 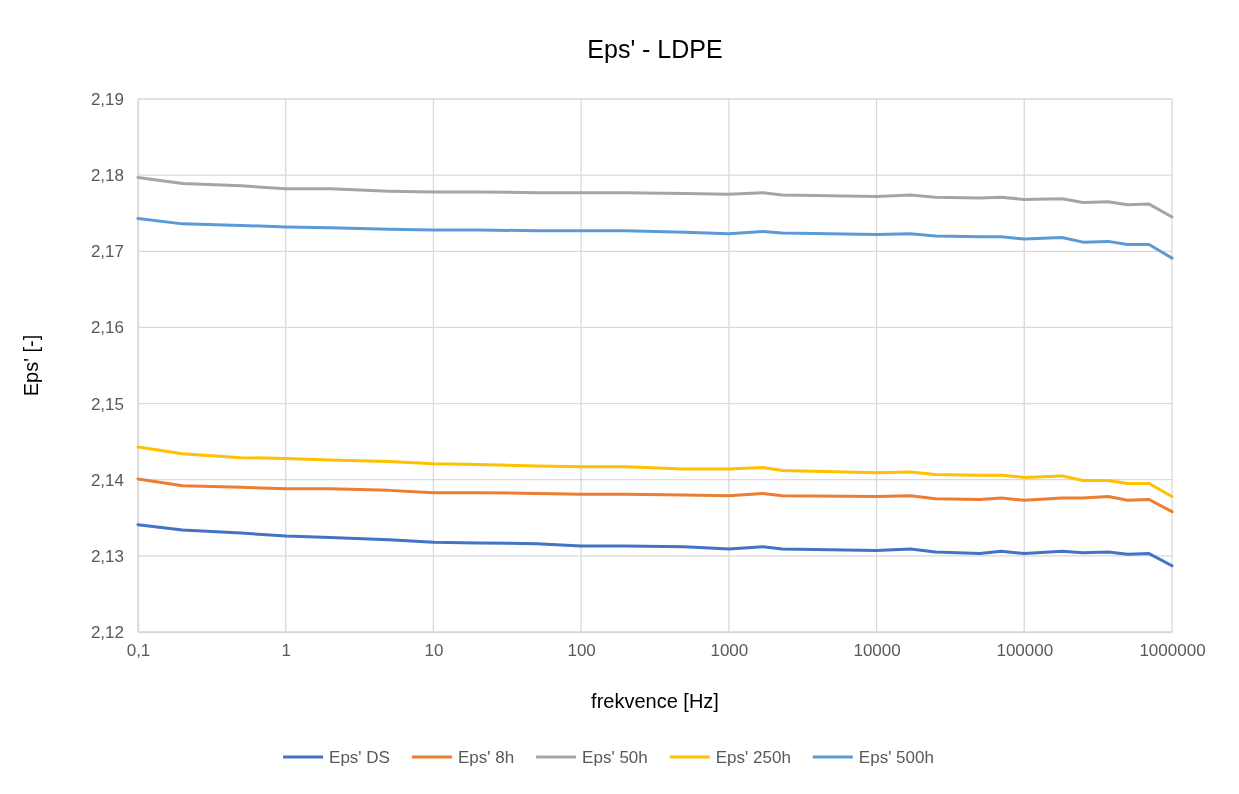 I want to click on legend-label: Eps' DS, so click(x=359, y=757).